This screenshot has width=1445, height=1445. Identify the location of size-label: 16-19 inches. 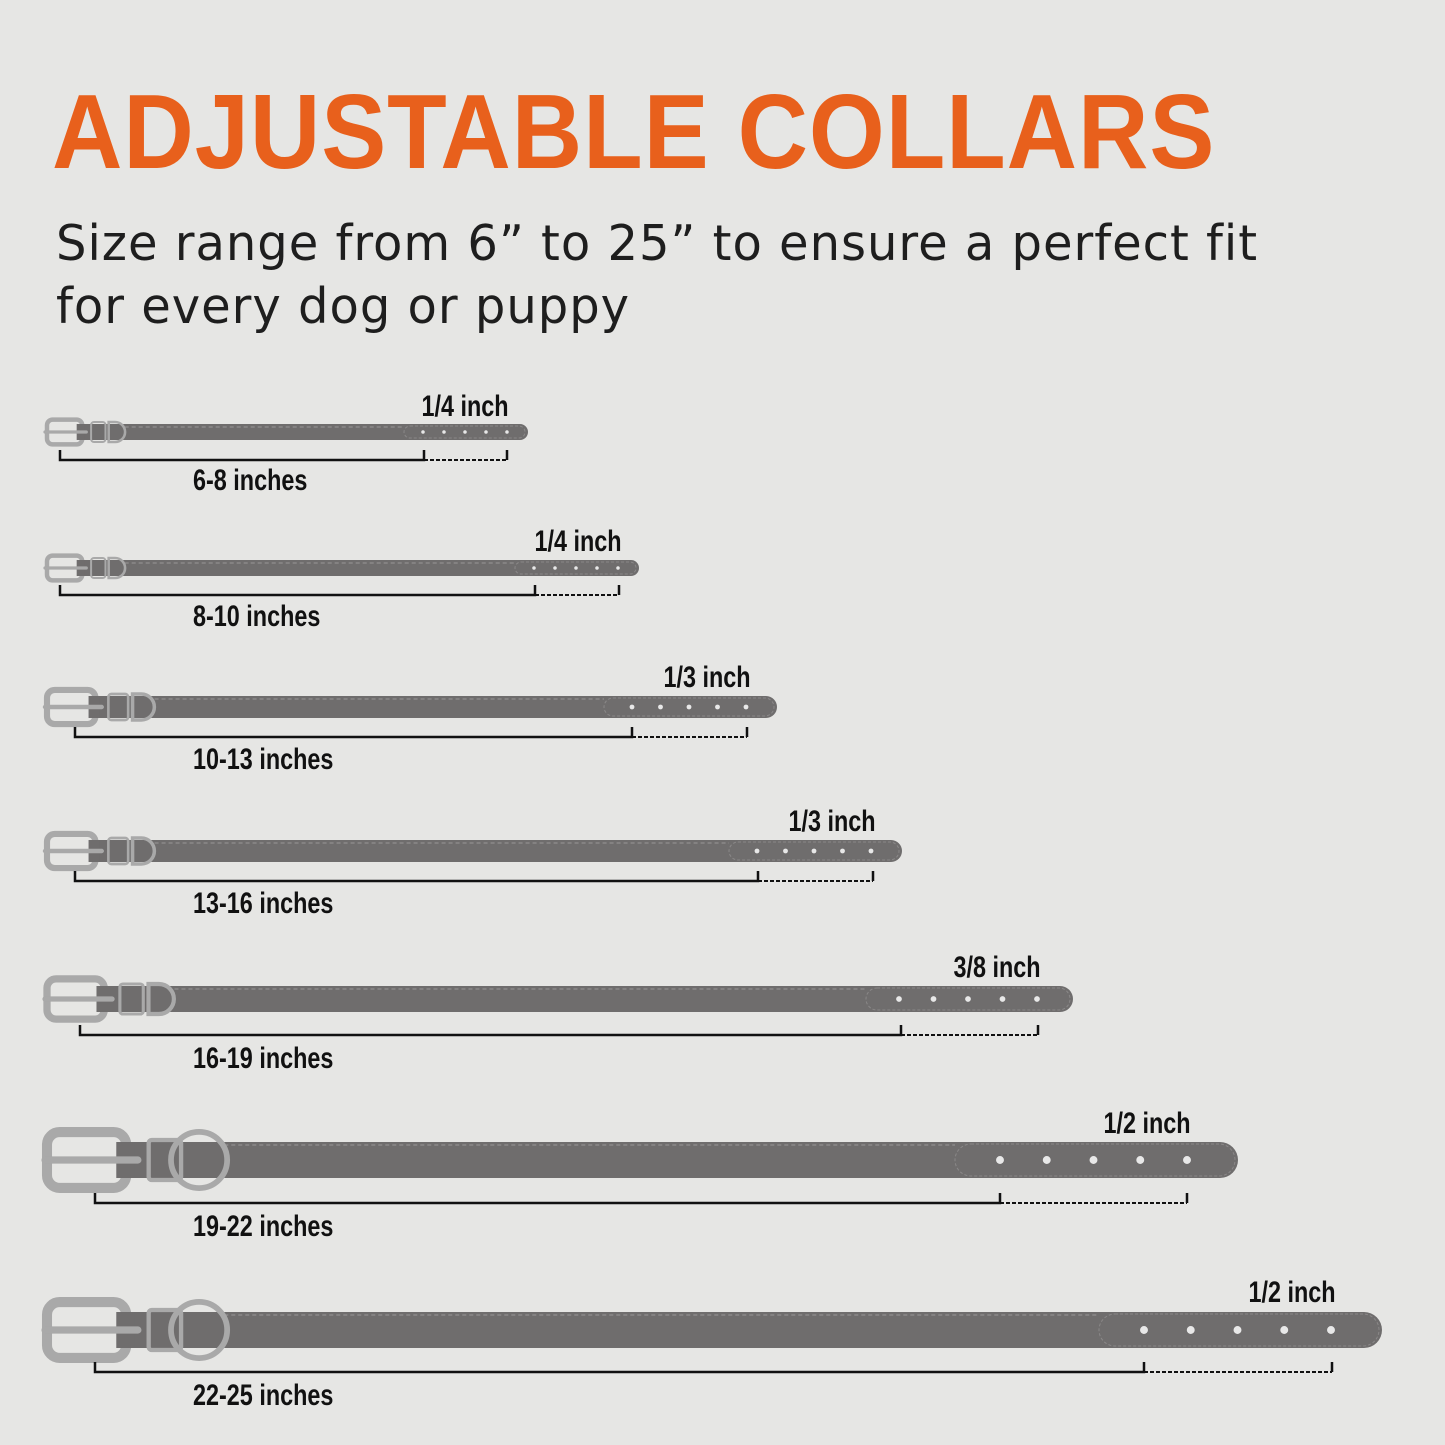
(263, 1057).